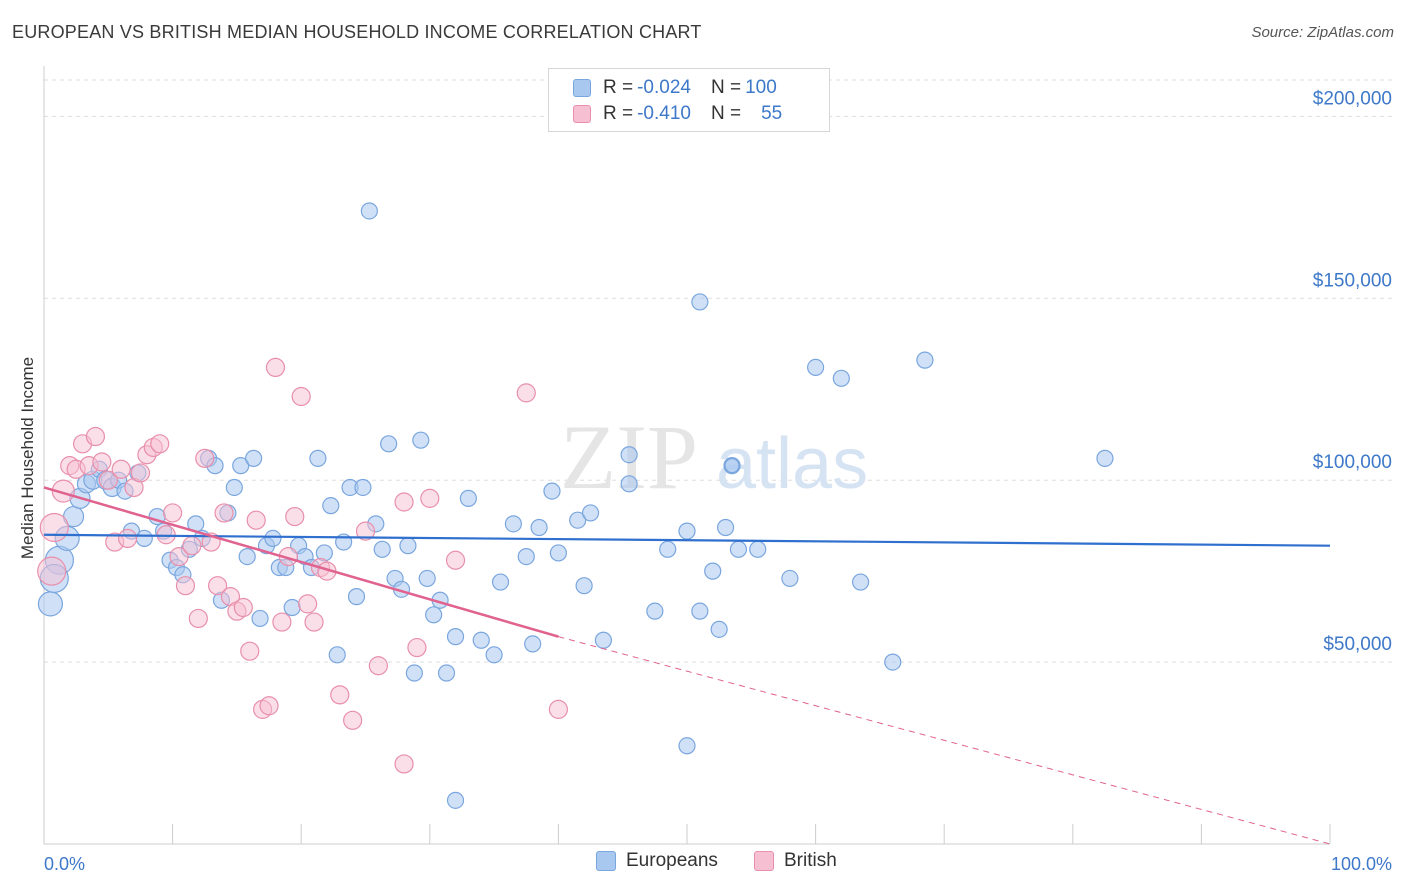 Image resolution: width=1406 pixels, height=892 pixels. I want to click on y-tick-label: $50,000, so click(1357, 644).